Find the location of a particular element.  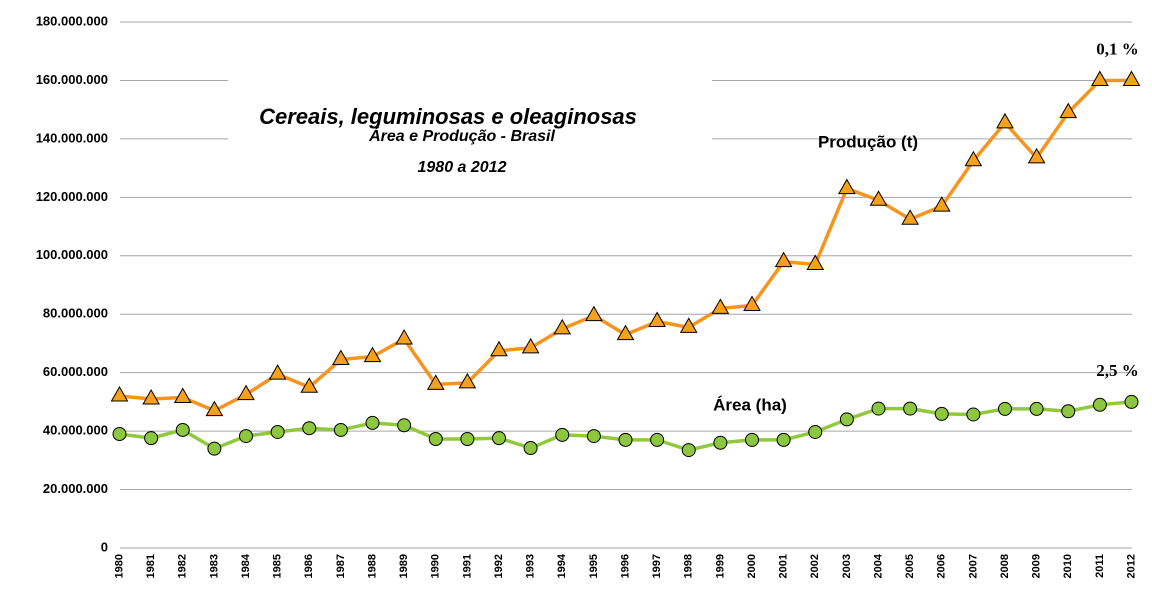

x-tick-label: 1994 is located at coordinates (562, 565).